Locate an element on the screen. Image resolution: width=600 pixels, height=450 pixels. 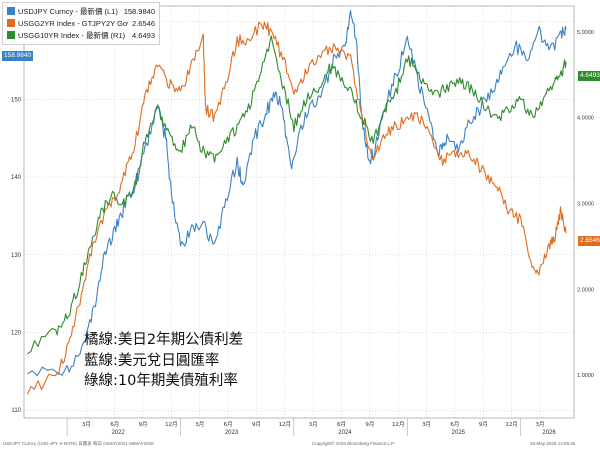
legend-label: USGG2YR Index - GTJPY2Y Govt (R1) is located at coordinates (73, 23).